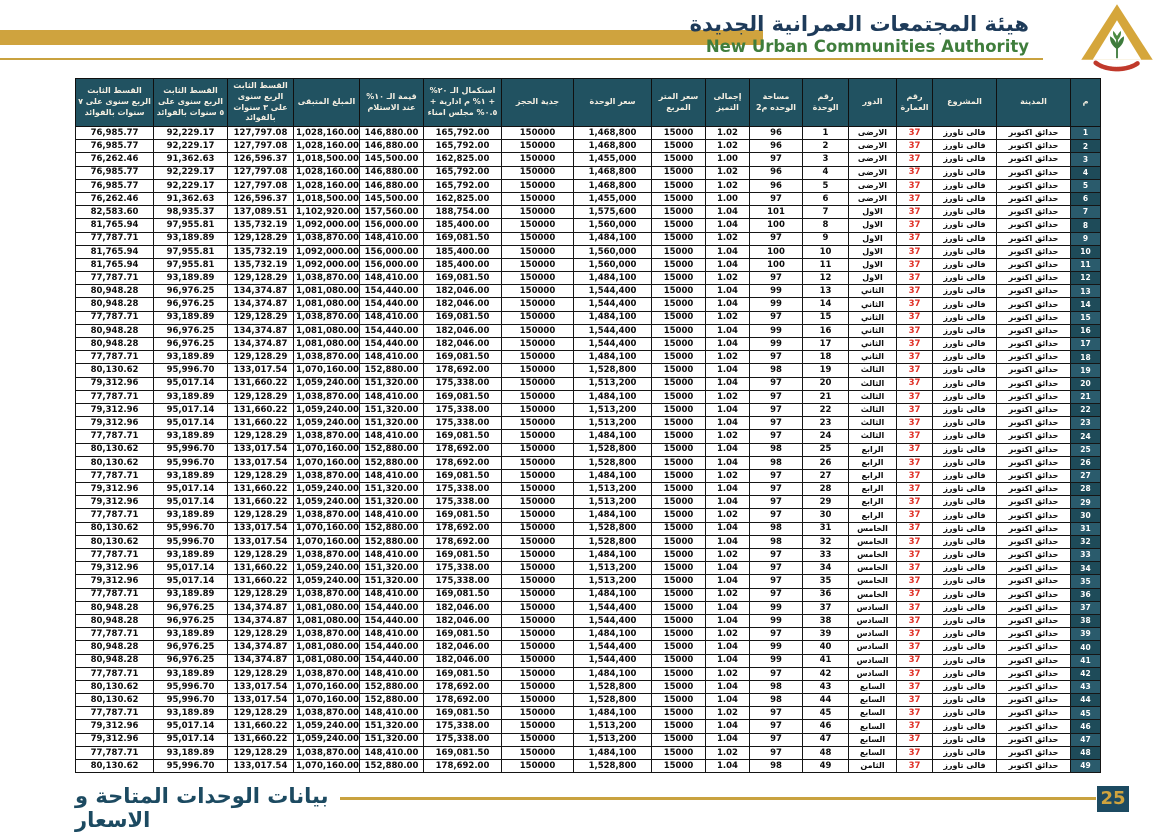  I want to click on cell-floor: الثالث, so click(872, 383).